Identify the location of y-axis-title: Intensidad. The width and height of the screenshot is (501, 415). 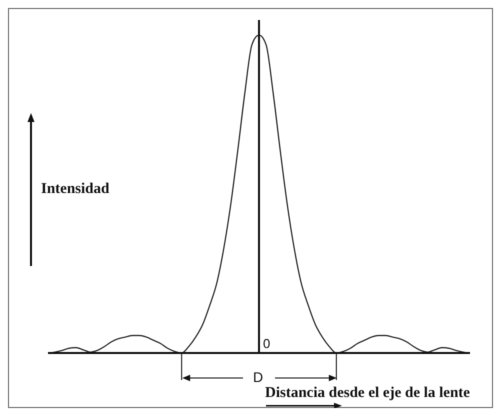
(75, 189).